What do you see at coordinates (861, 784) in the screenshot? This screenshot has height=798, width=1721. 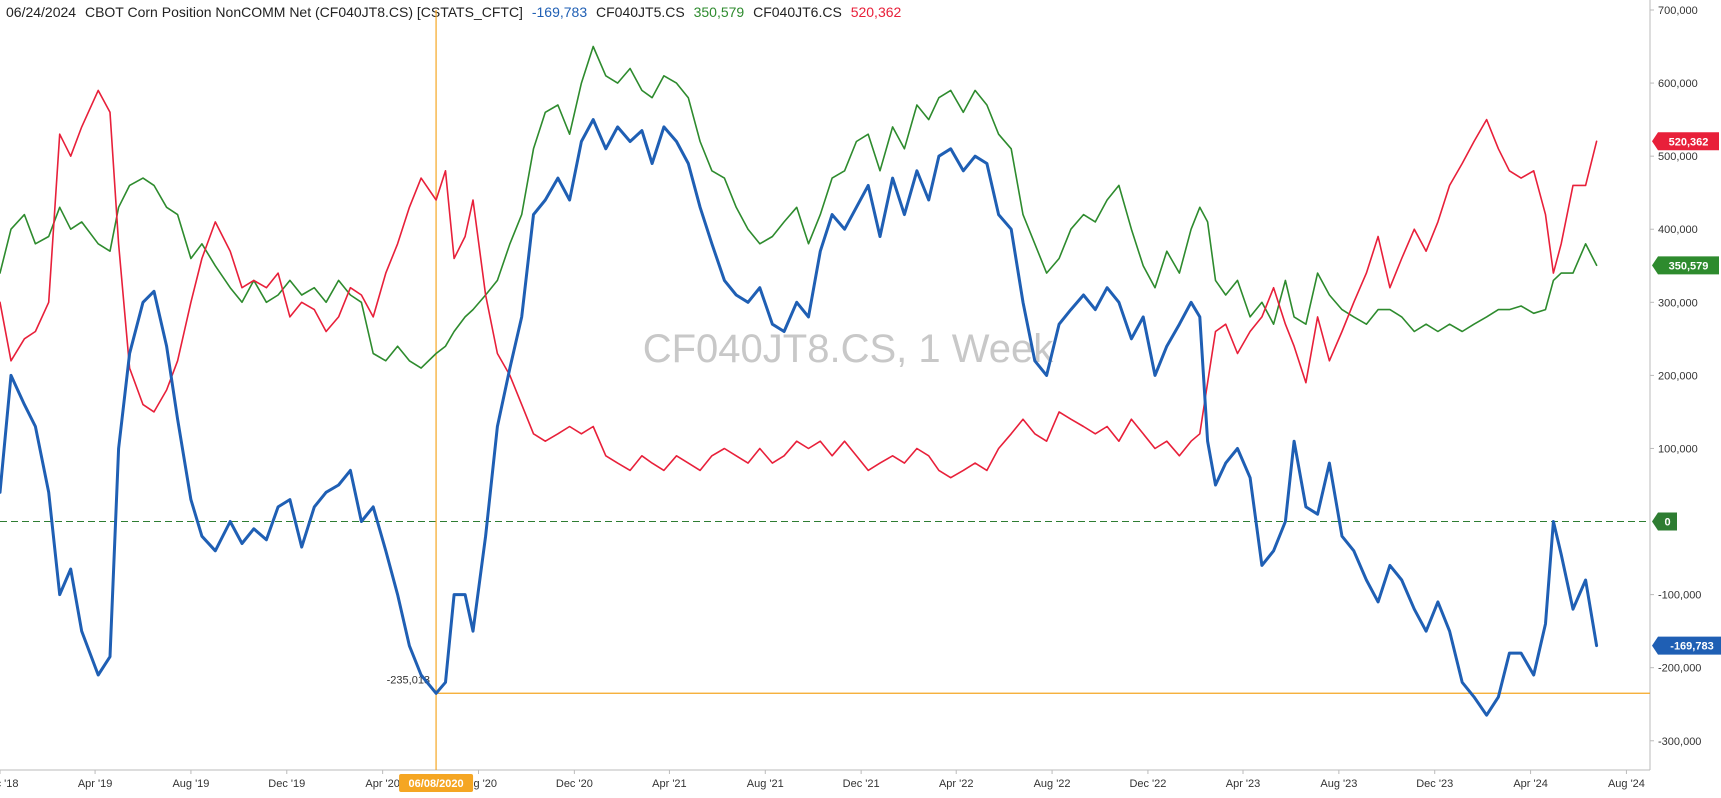 I see `x-tick-label: Dec '21` at bounding box center [861, 784].